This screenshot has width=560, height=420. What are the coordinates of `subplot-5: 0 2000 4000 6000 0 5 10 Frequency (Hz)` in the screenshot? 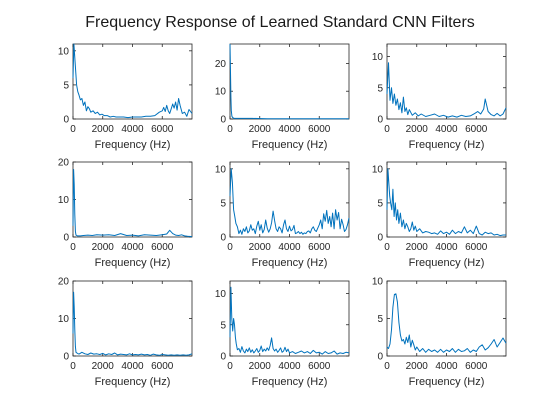 It's located at (282, 215).